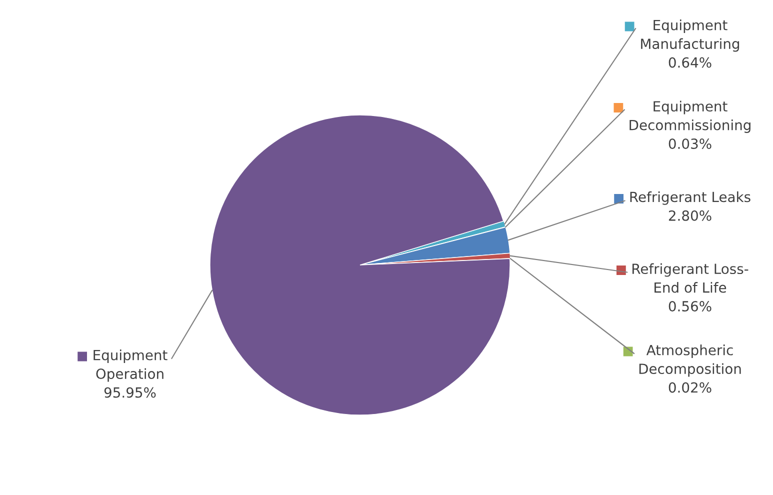 The height and width of the screenshot is (495, 773). What do you see at coordinates (690, 278) in the screenshot?
I see `legend-label: Refrigerant Loss- End of Life` at bounding box center [690, 278].